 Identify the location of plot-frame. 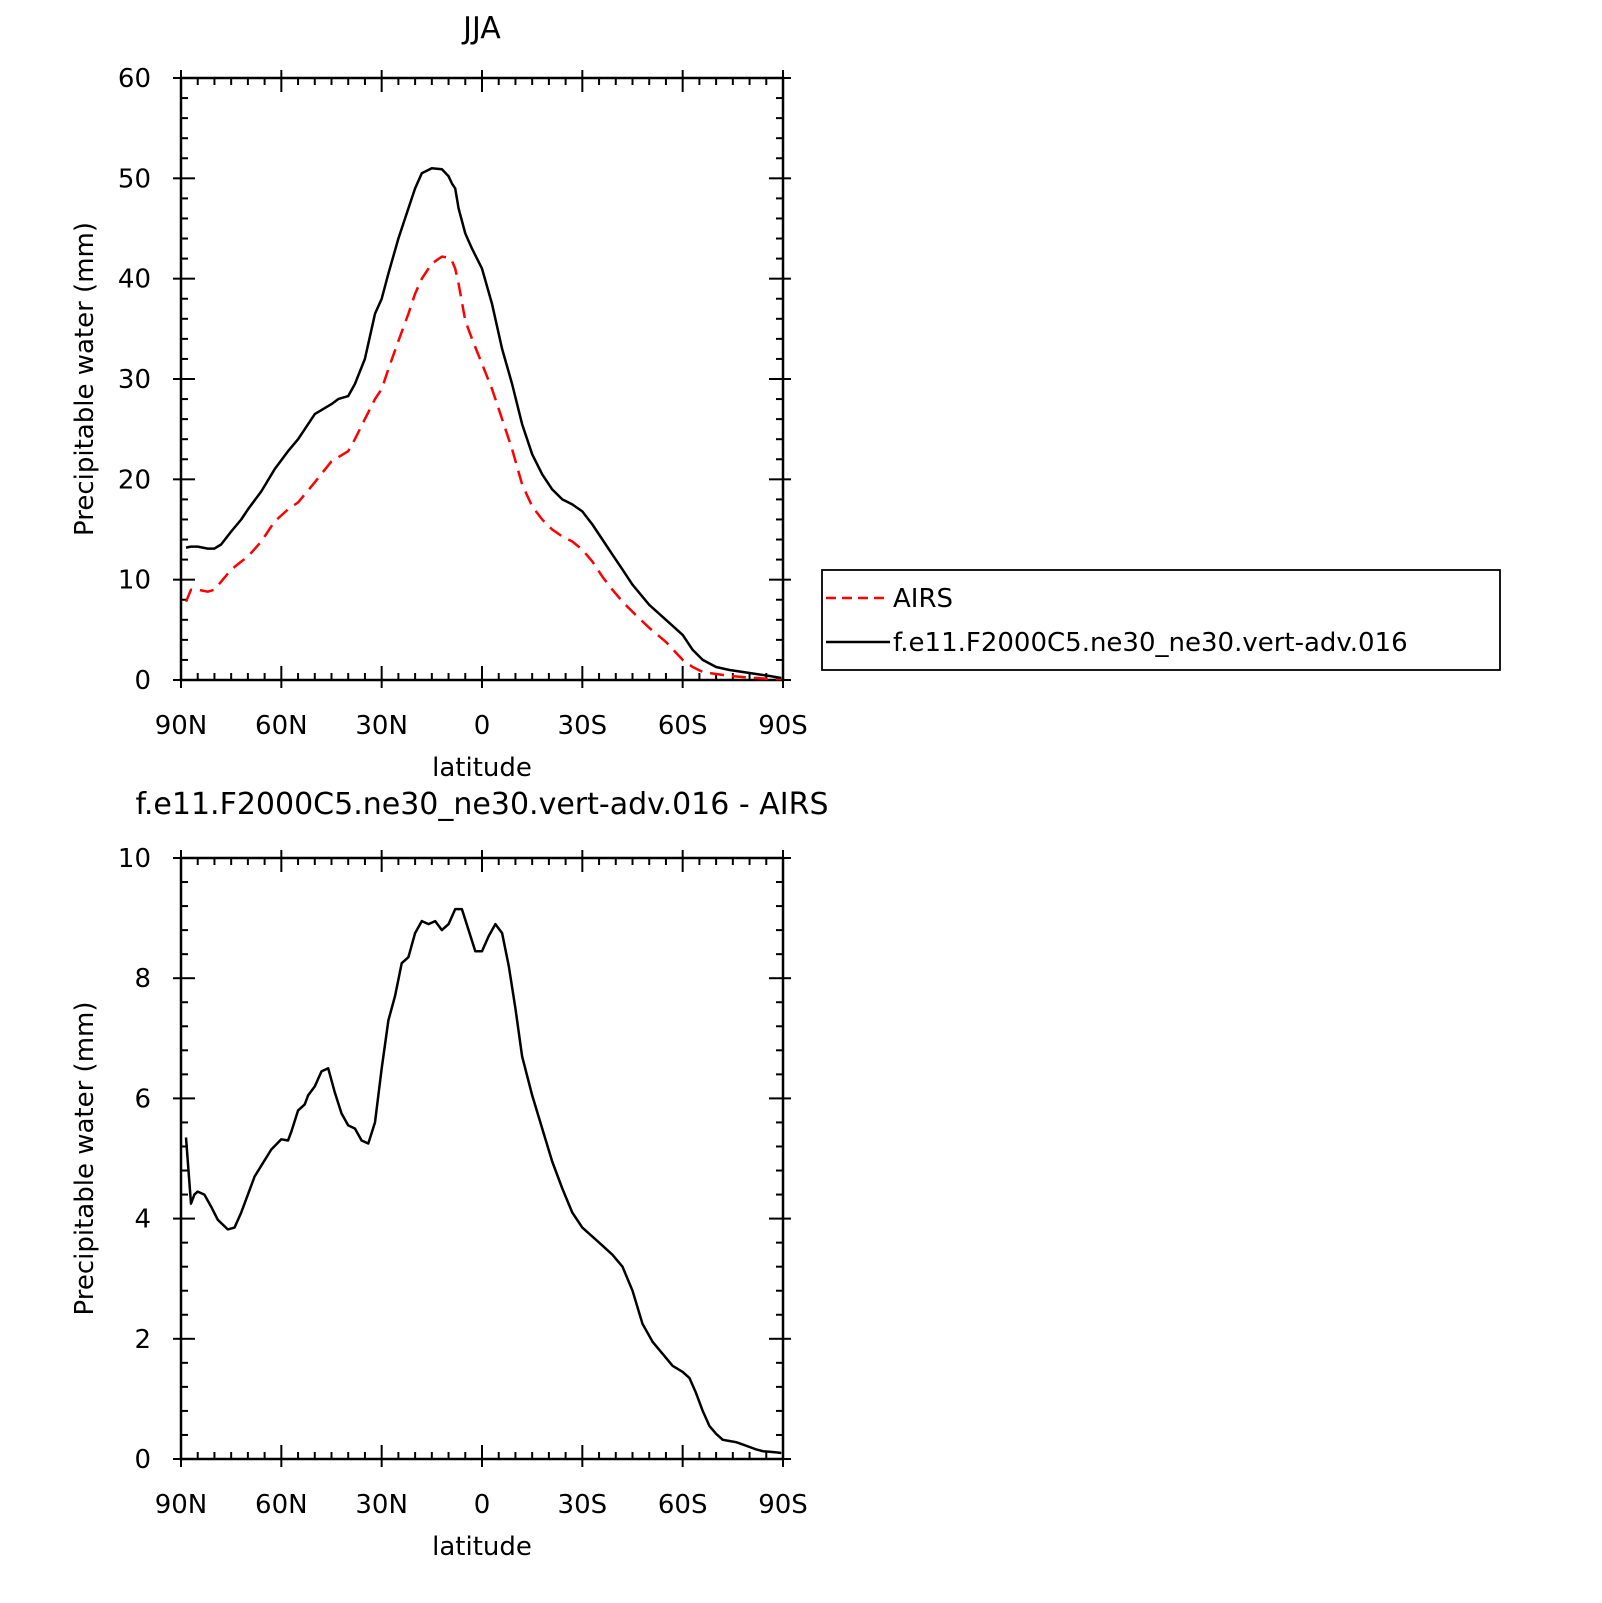
(482, 379).